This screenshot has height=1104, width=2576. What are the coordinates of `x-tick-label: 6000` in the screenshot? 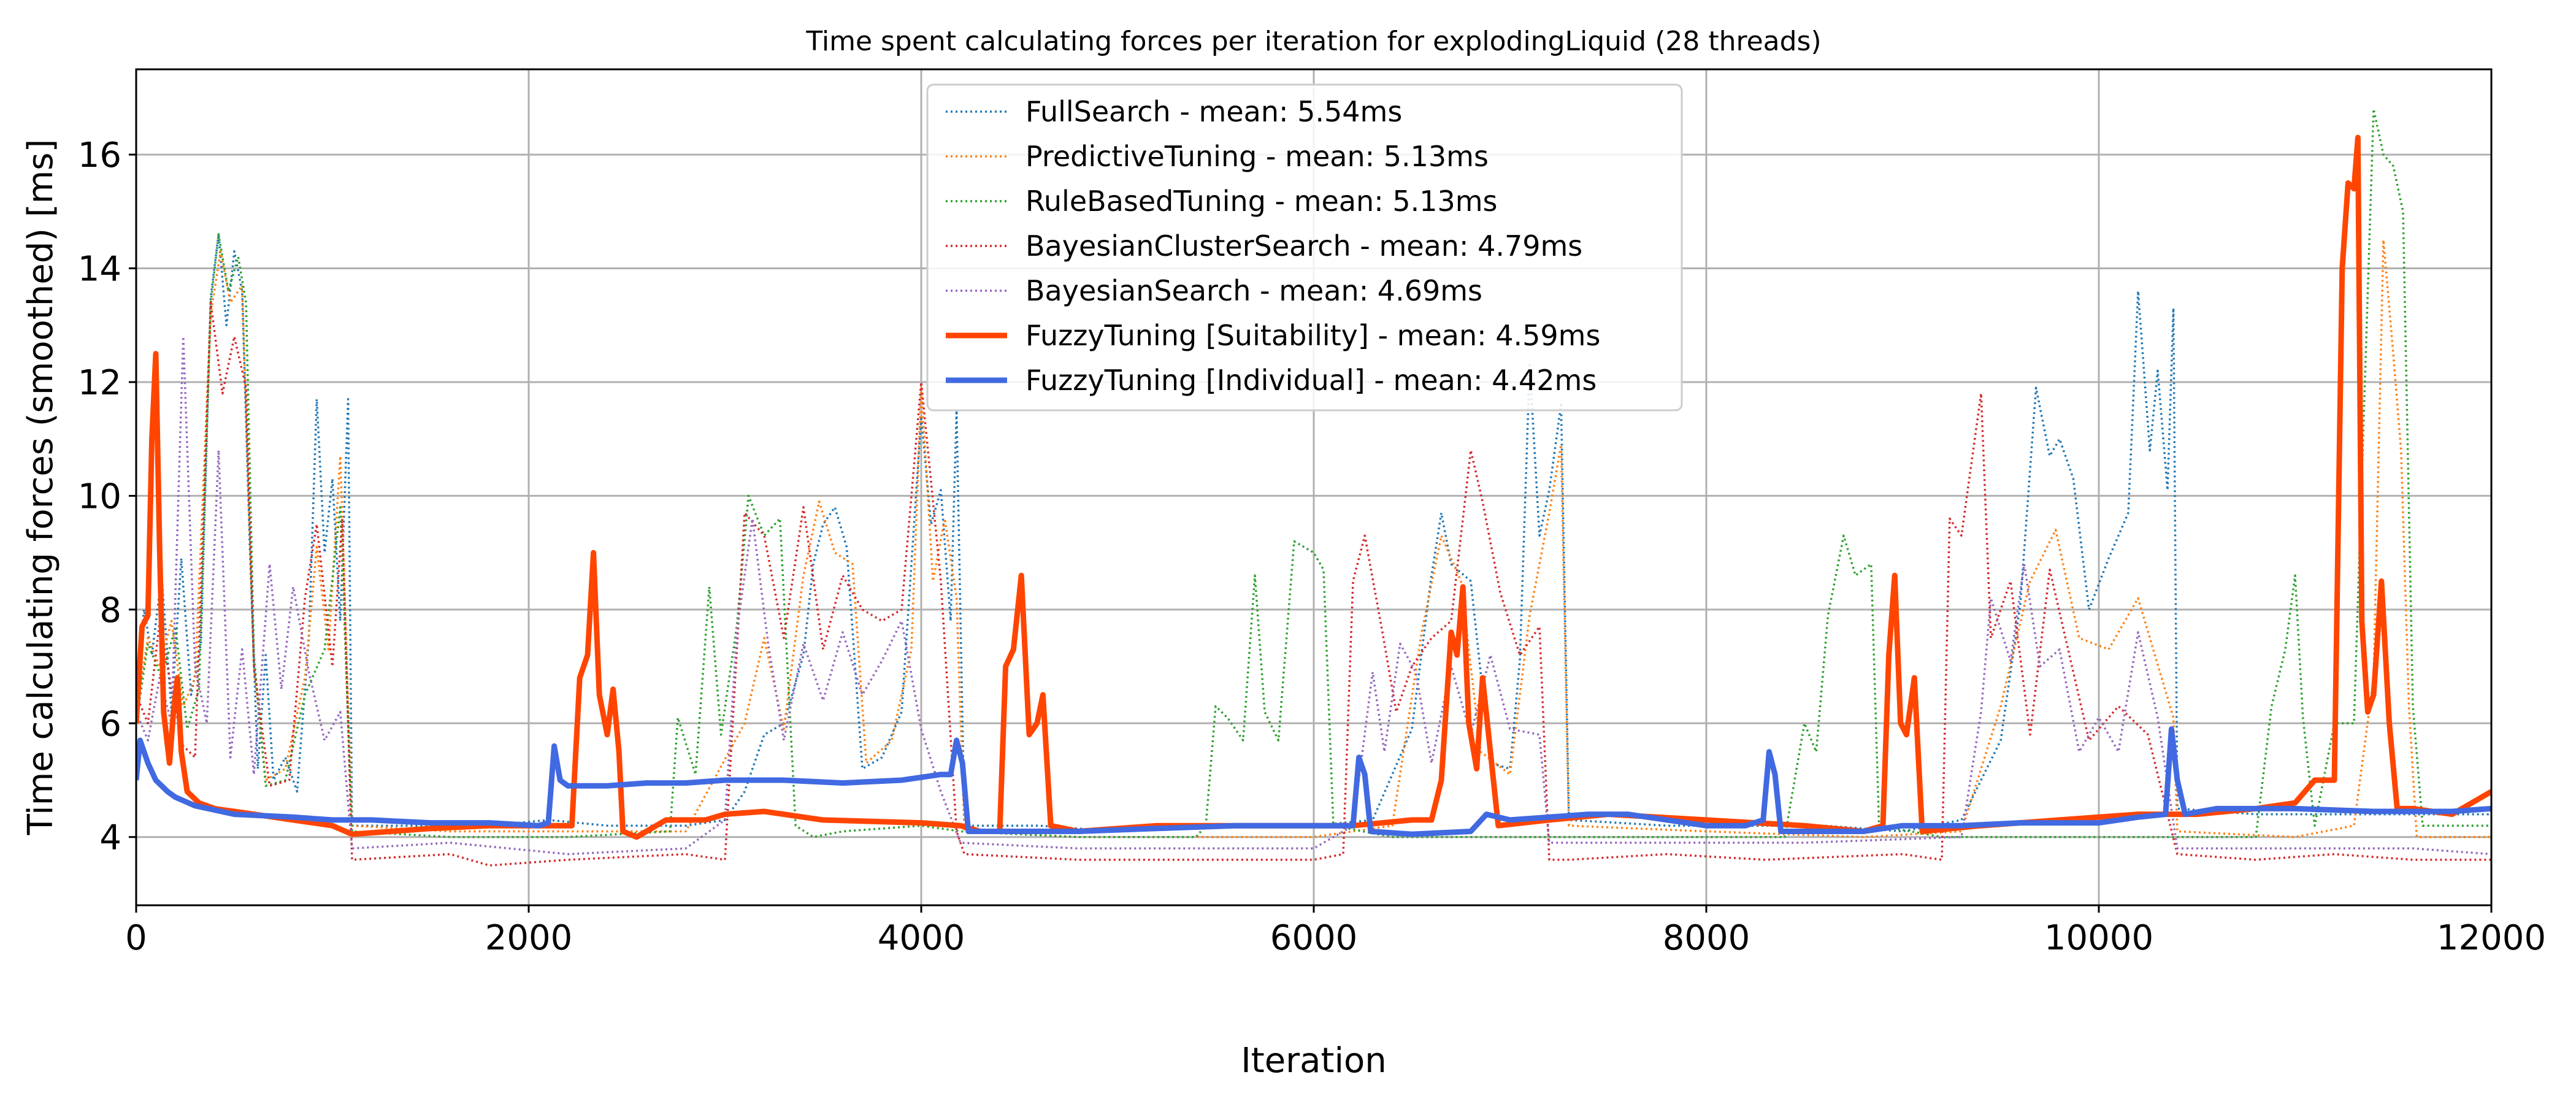 It's located at (1314, 938).